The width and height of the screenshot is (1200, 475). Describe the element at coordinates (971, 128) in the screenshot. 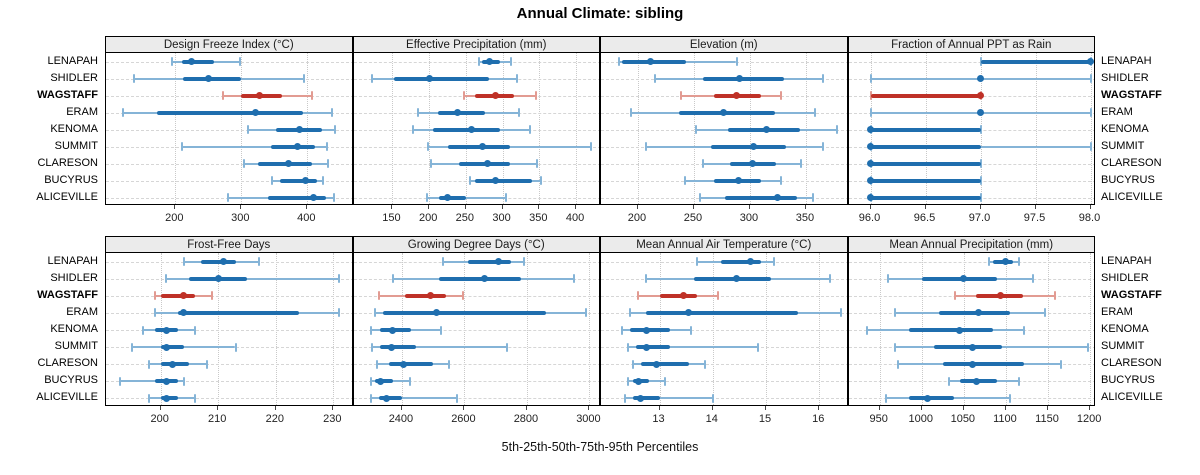

I see `panel-fraction-of-annual-ppt-as-rain` at that location.